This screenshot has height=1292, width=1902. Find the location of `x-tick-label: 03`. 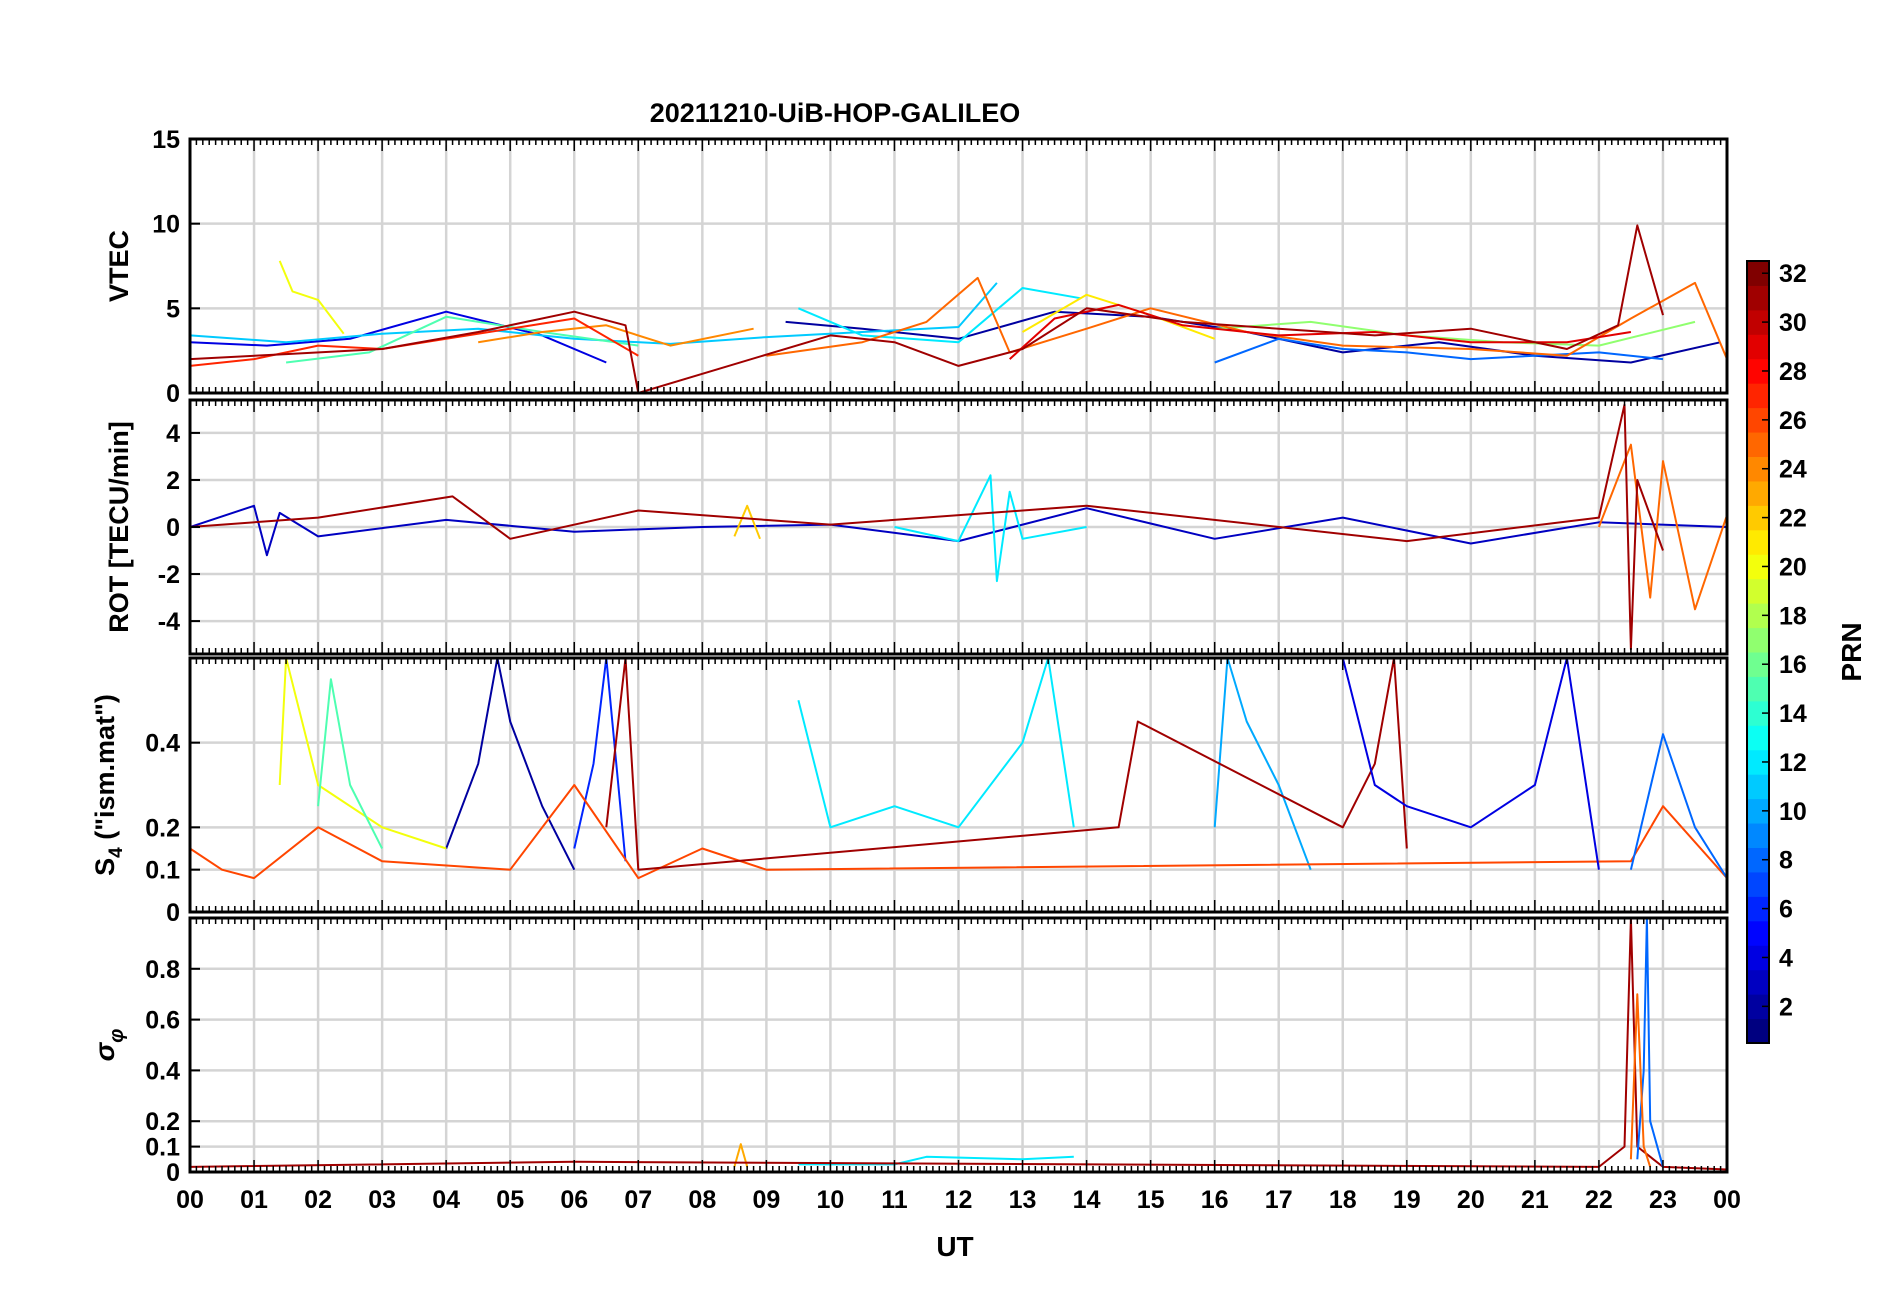

x-tick-label: 03 is located at coordinates (382, 1200).